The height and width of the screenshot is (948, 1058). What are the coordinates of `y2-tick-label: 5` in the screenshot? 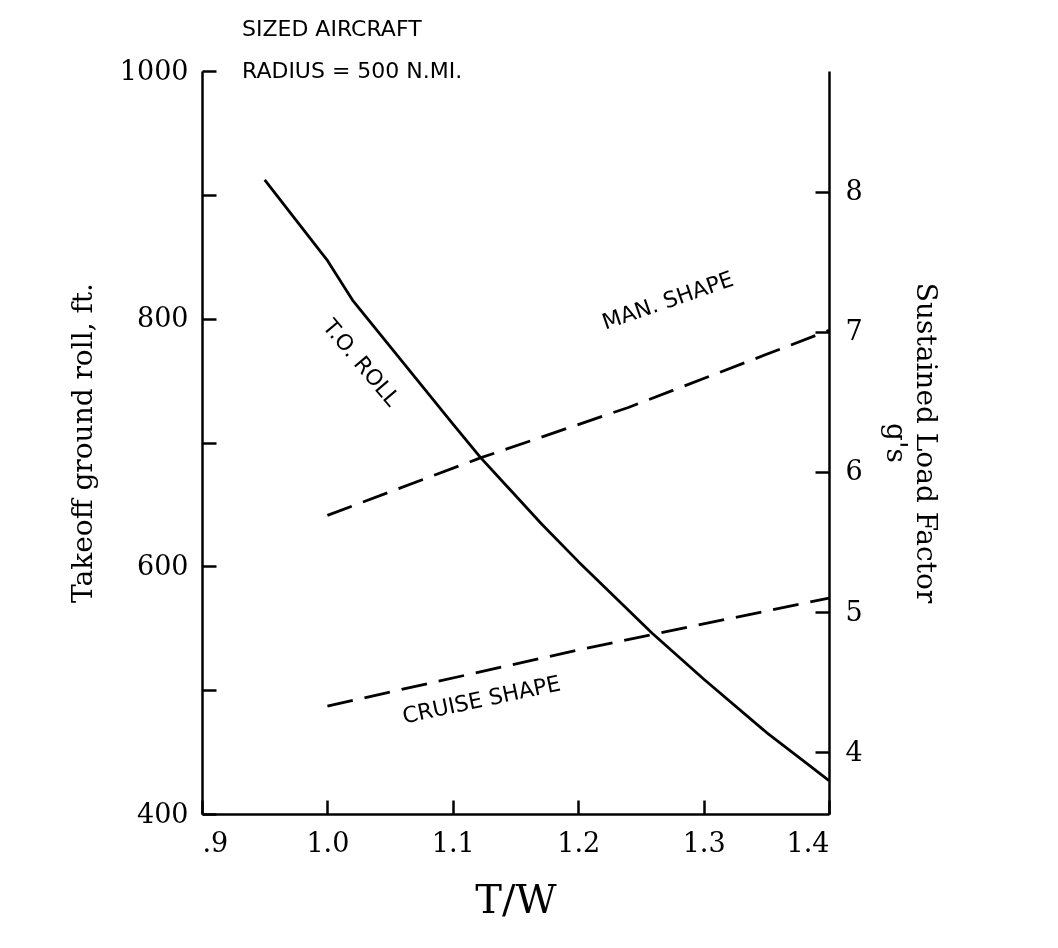 It's located at (854, 611).